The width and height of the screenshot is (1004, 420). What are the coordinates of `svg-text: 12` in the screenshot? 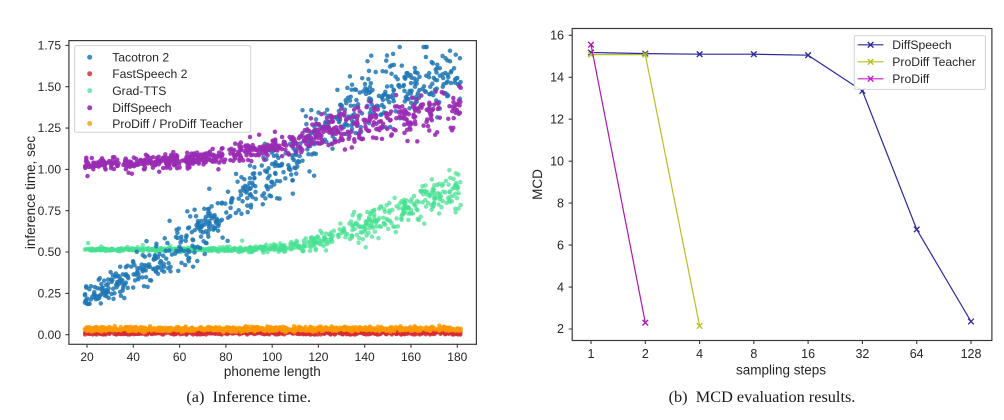 It's located at (557, 119).